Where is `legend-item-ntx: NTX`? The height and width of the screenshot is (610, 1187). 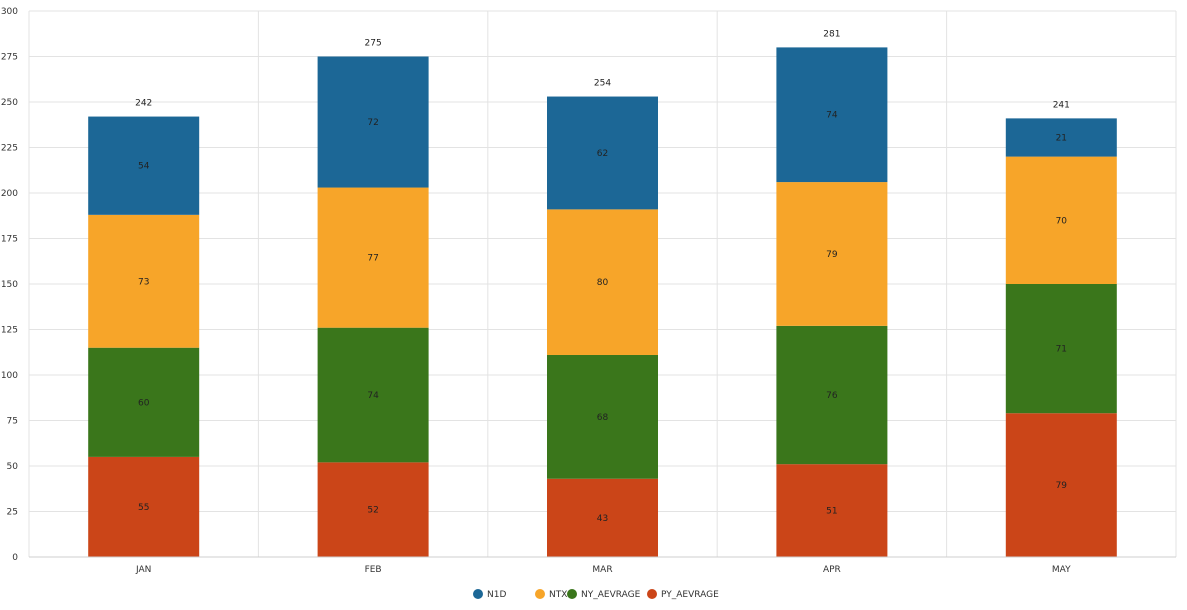 legend-item-ntx: NTX is located at coordinates (551, 594).